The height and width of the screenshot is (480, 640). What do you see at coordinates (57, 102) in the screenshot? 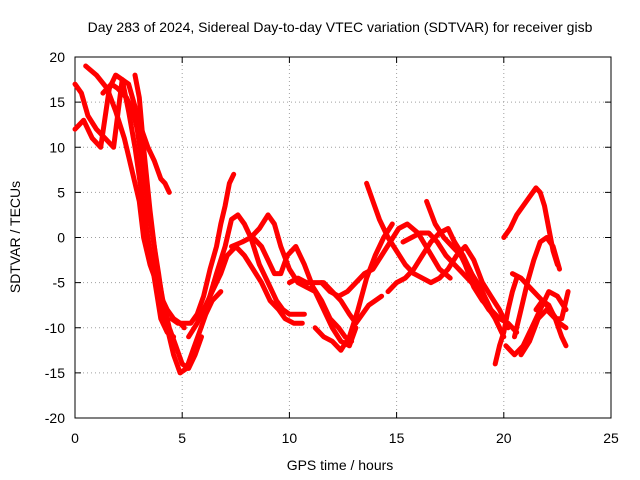
I see `y-tick-label: 15` at bounding box center [57, 102].